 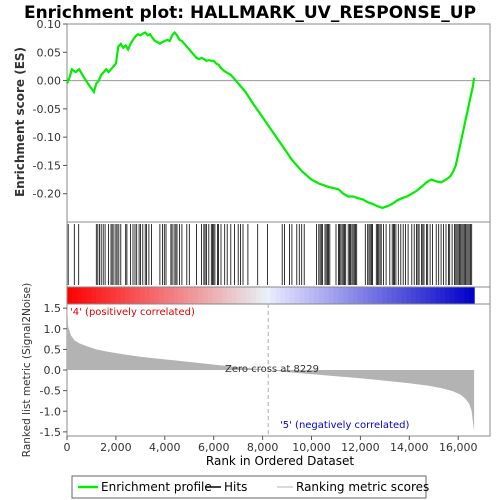 What do you see at coordinates (49, 52) in the screenshot?
I see `es-y-tick-label: 0.05` at bounding box center [49, 52].